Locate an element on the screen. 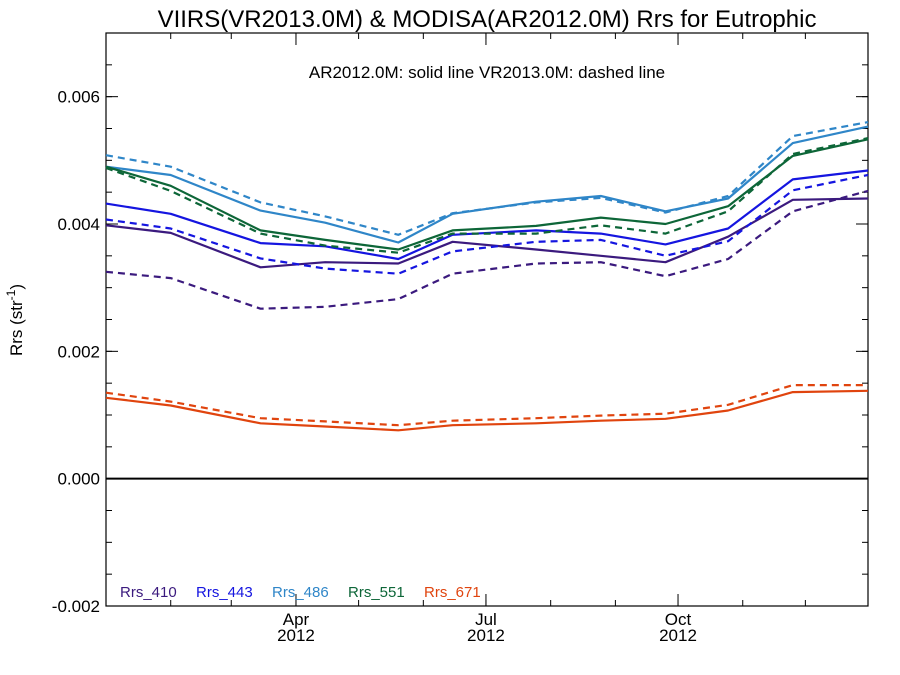 The width and height of the screenshot is (900, 675). series-line-rrs-551-solid is located at coordinates (487, 194).